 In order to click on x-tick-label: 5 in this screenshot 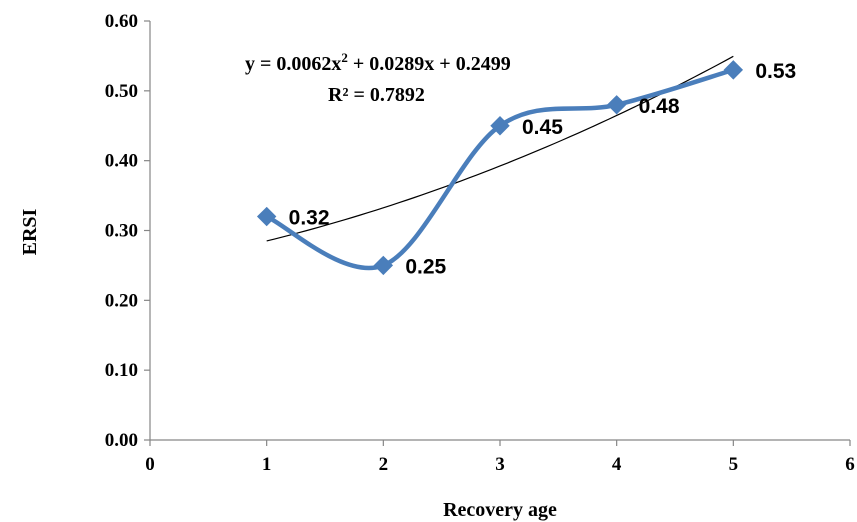, I will do `click(734, 464)`.